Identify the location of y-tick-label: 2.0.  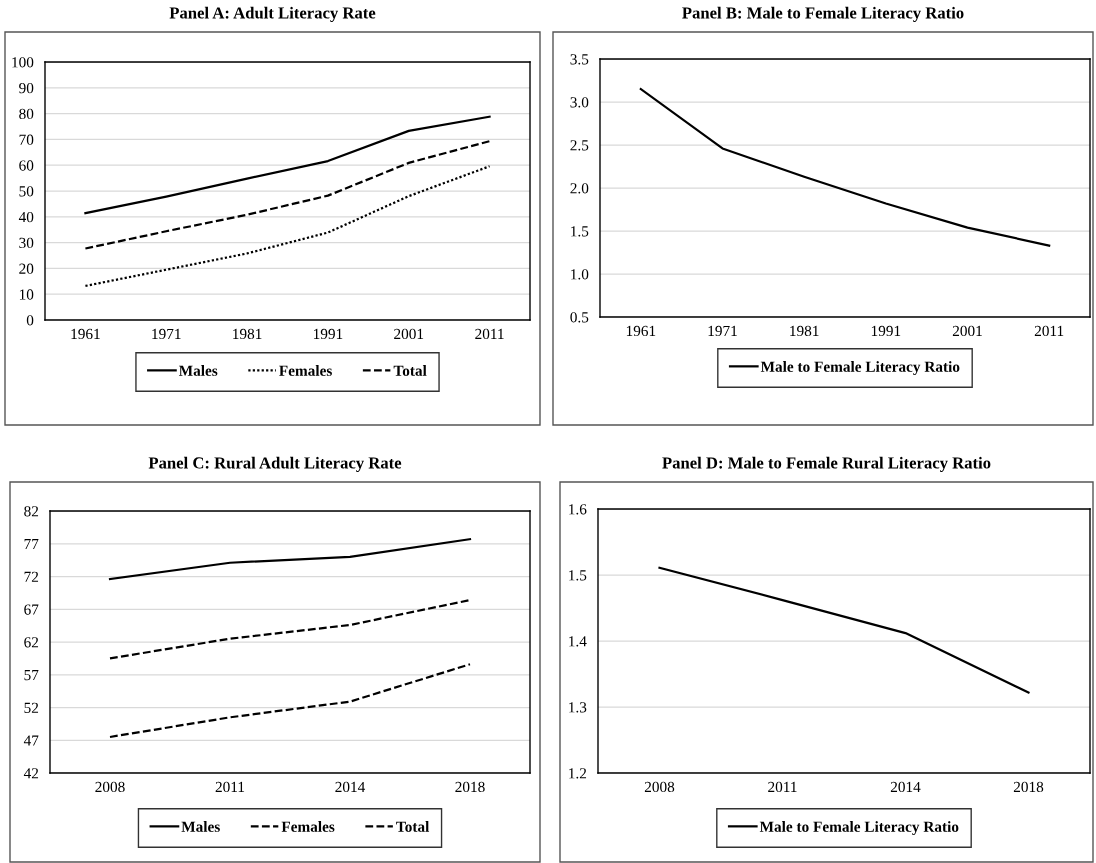
(579, 188).